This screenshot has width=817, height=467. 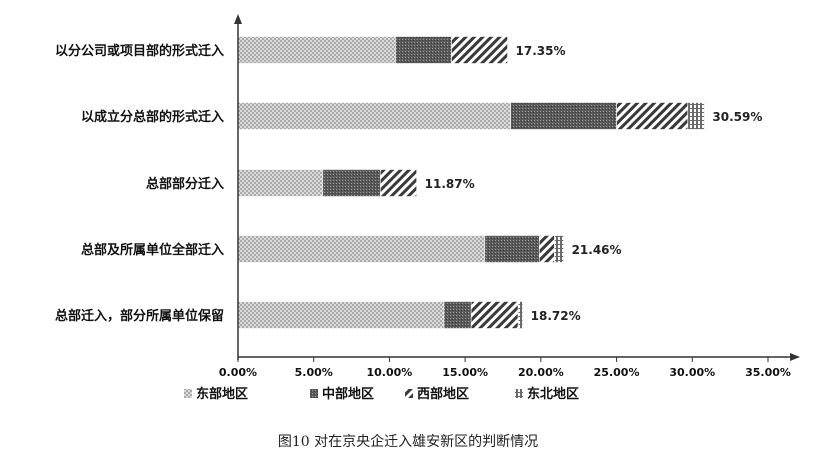 I want to click on x-tick-label: 25.00%, so click(x=617, y=372).